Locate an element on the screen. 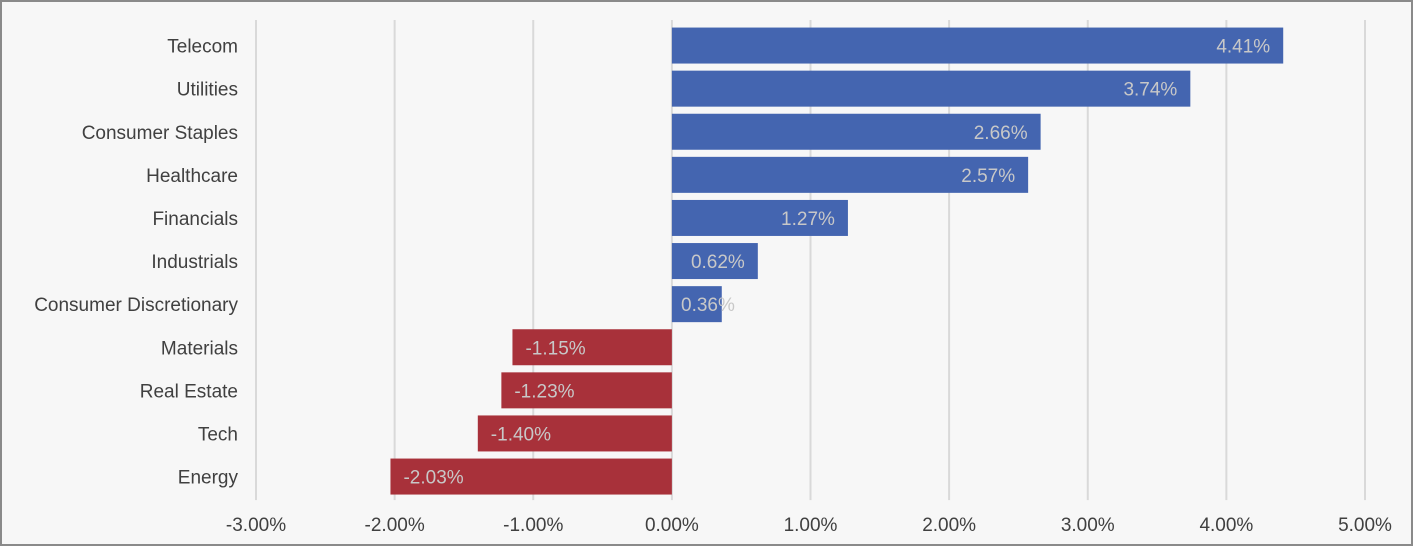  x-tick-label: 5.00% is located at coordinates (1365, 525).